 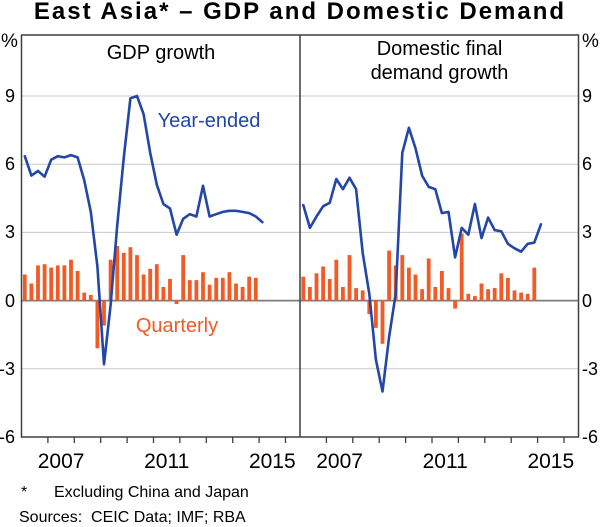 I want to click on panel-title-line: GDP growth, so click(x=161, y=53).